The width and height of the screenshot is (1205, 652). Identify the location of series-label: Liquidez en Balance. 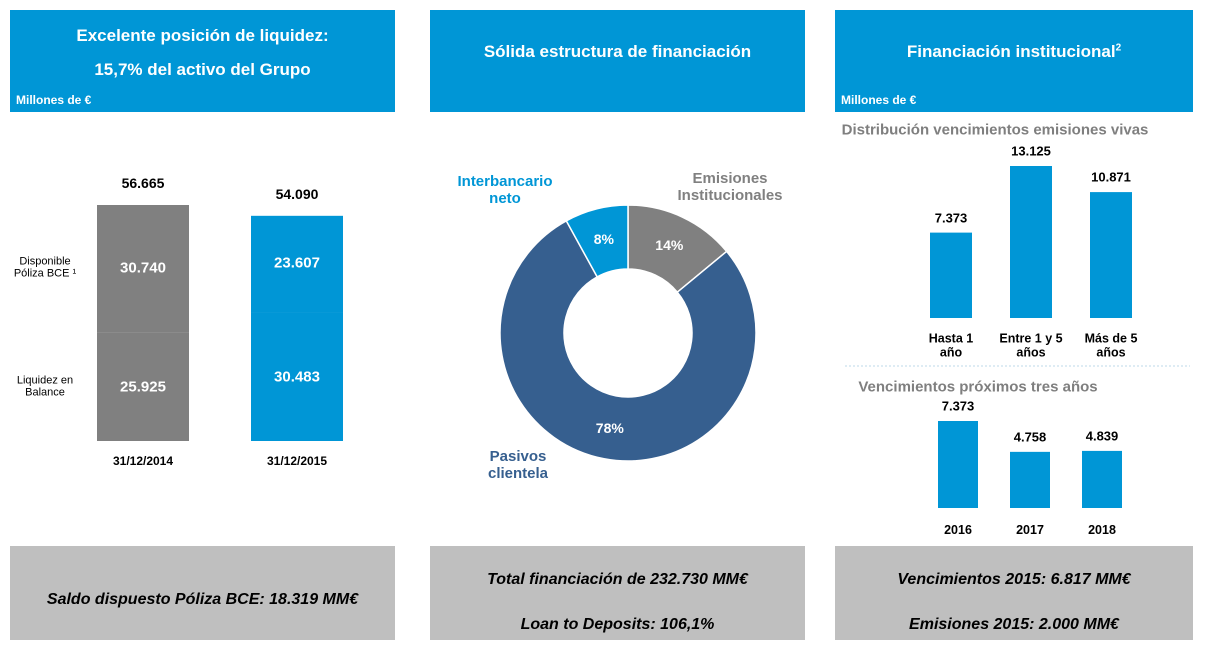
(45, 386).